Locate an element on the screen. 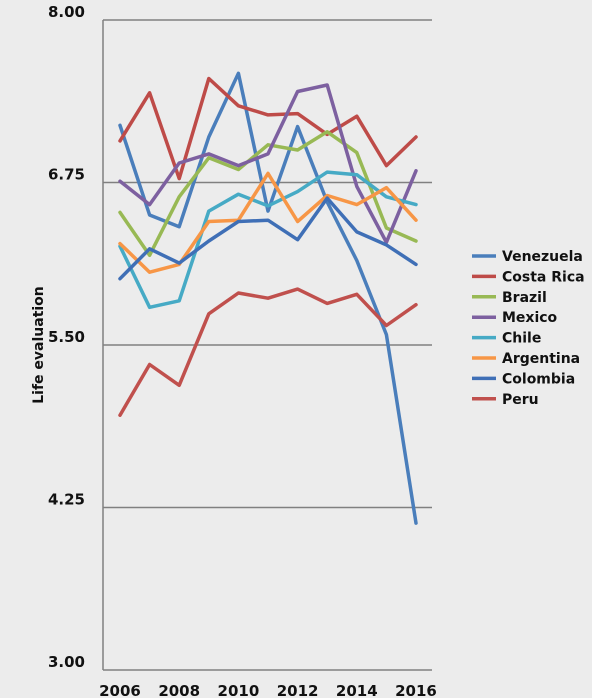 This screenshot has height=698, width=592. y-tick-label: 3.00 is located at coordinates (66, 662).